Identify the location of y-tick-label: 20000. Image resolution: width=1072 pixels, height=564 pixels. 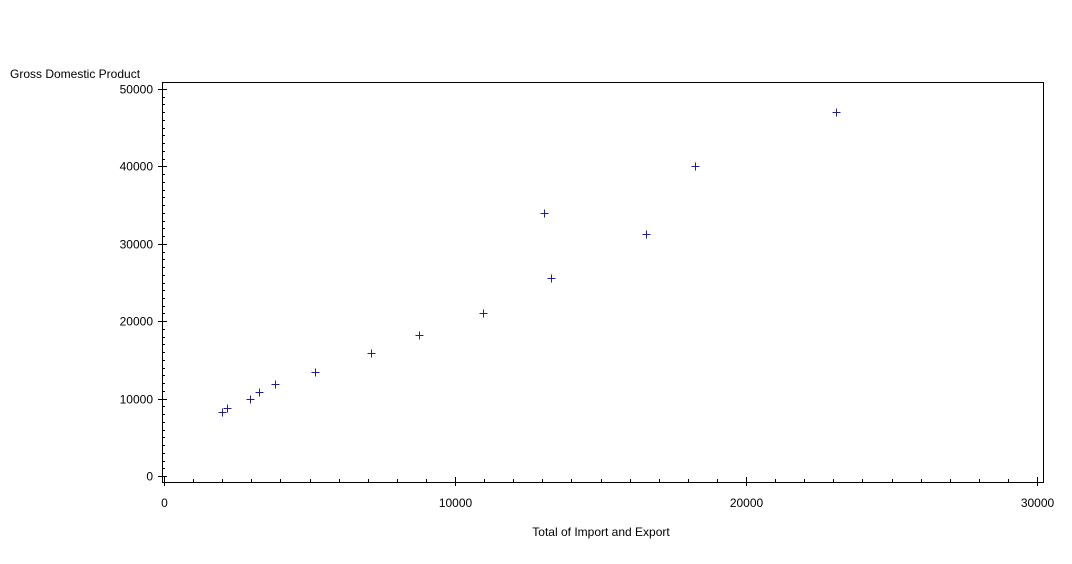
(137, 322).